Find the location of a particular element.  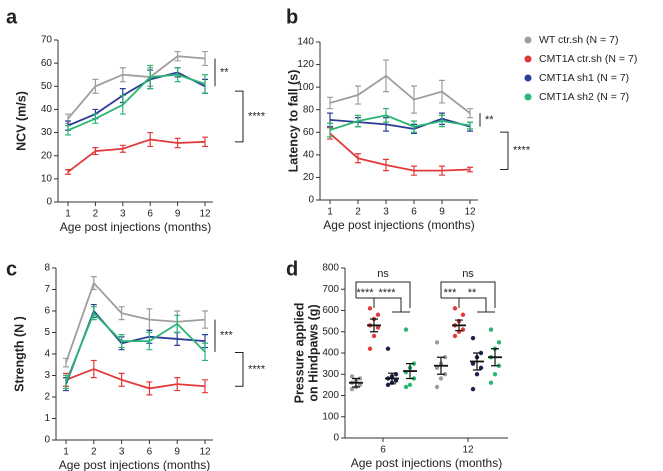

y-tick-label: 2 is located at coordinates (47, 397).